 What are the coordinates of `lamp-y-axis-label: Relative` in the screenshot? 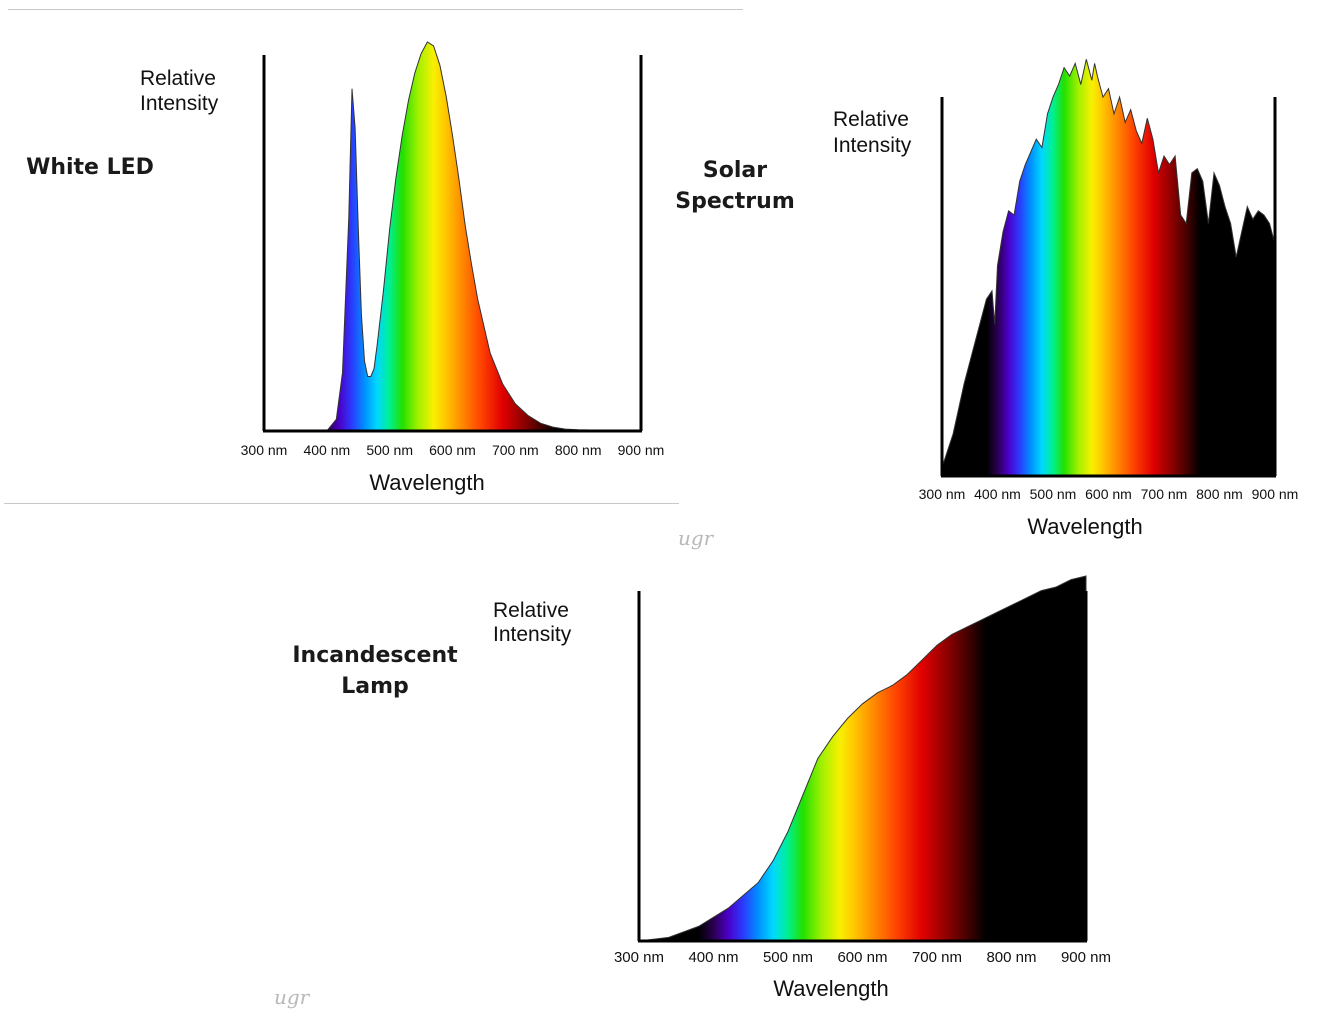 It's located at (531, 610).